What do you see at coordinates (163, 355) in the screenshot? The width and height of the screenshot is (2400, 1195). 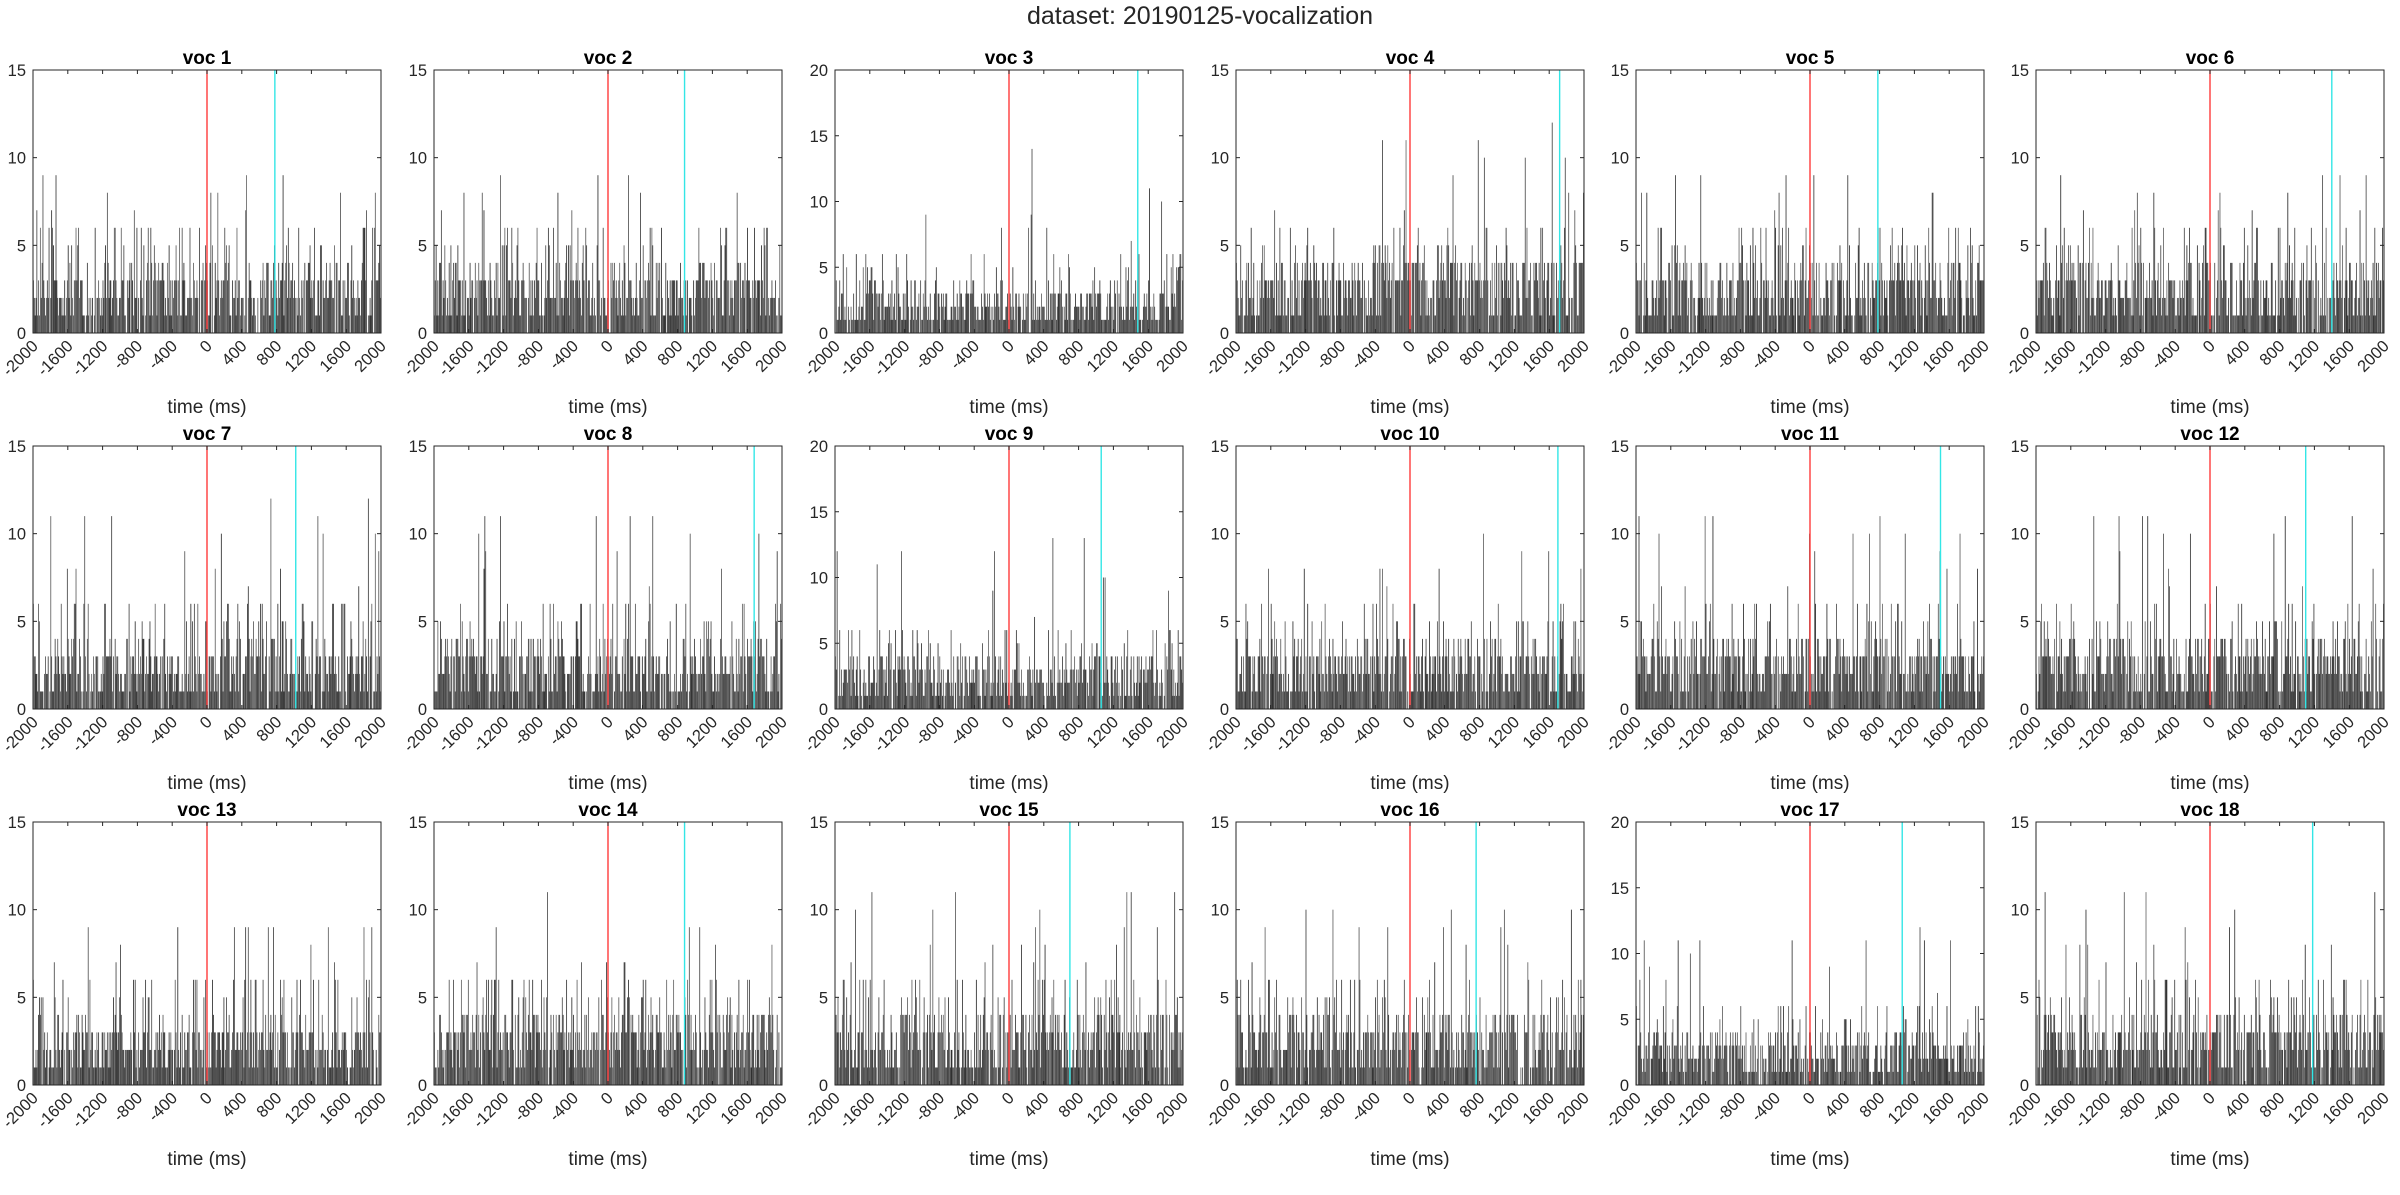 I see `x-tick-label: -400` at bounding box center [163, 355].